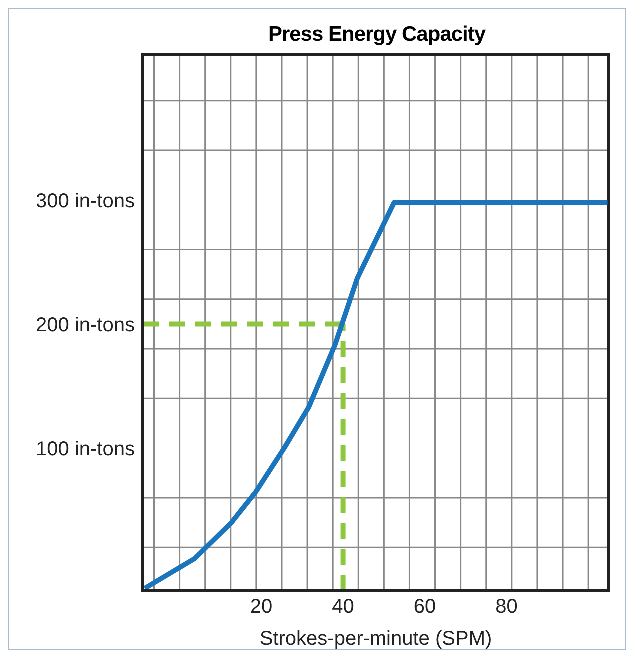 Image resolution: width=634 pixels, height=650 pixels. I want to click on x-axis-title: Strokes-per-minute (SPM), so click(376, 639).